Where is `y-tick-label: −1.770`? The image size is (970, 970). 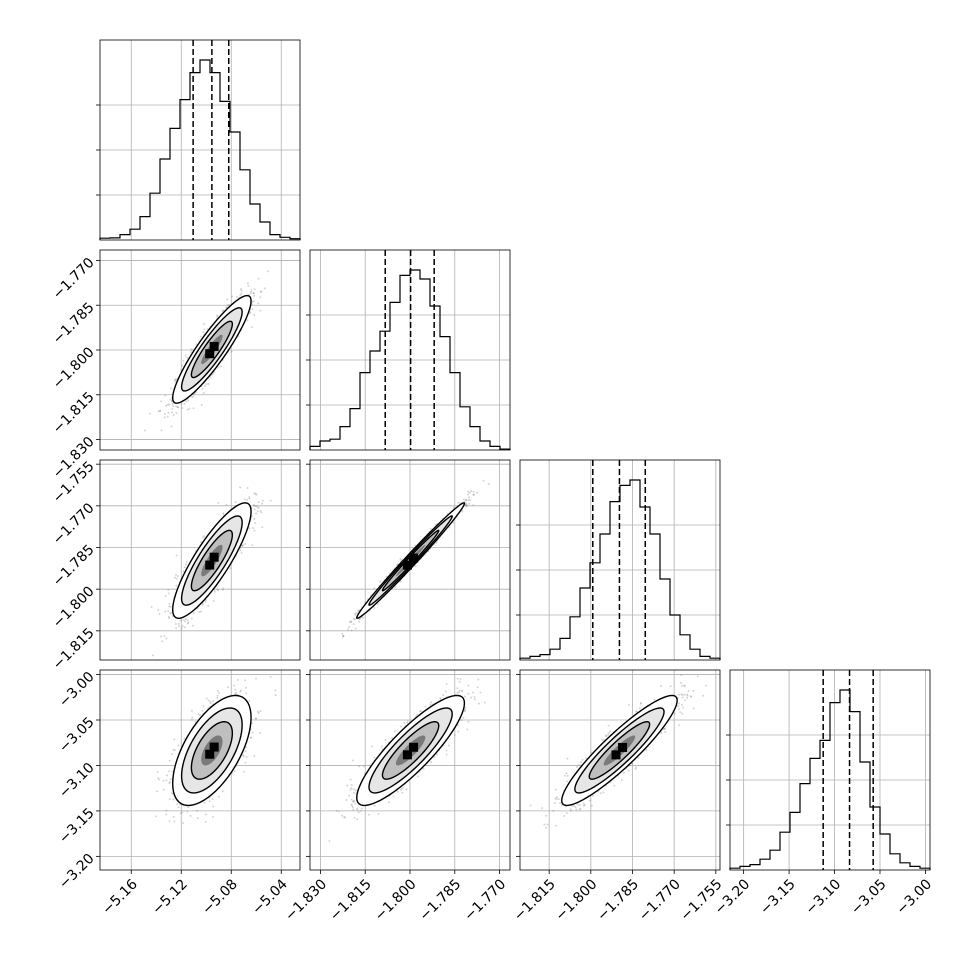 y-tick-label: −1.770 is located at coordinates (74, 524).